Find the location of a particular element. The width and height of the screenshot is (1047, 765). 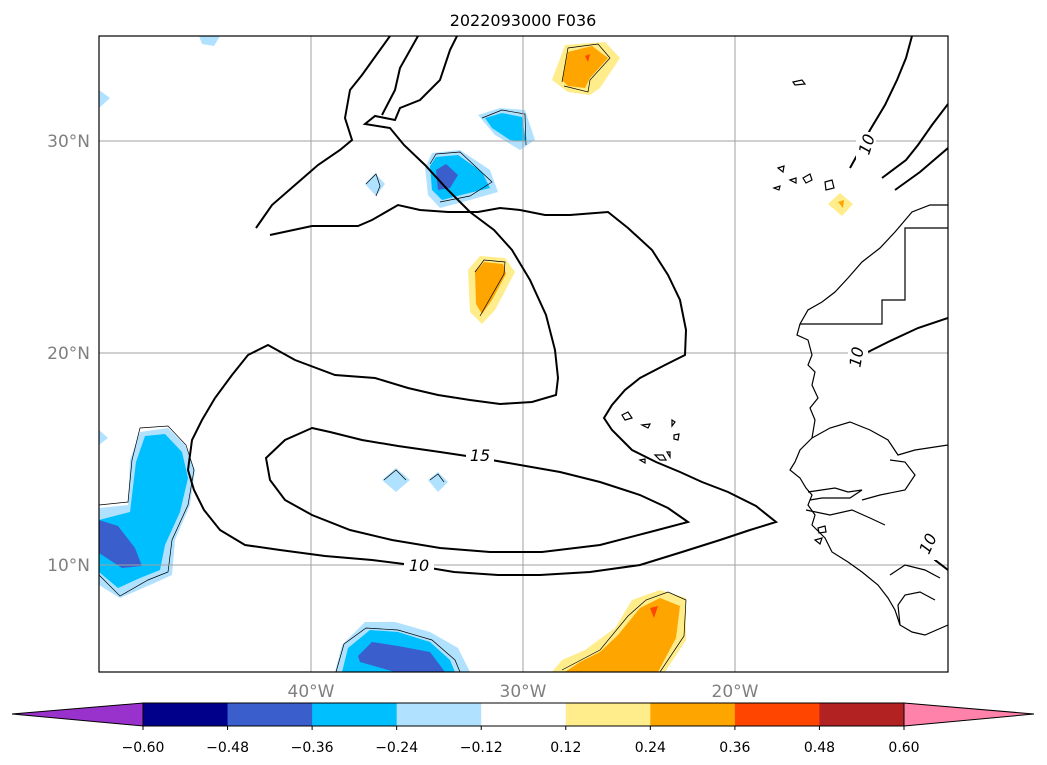

positive-anomaly-south-core is located at coordinates (622, 635).